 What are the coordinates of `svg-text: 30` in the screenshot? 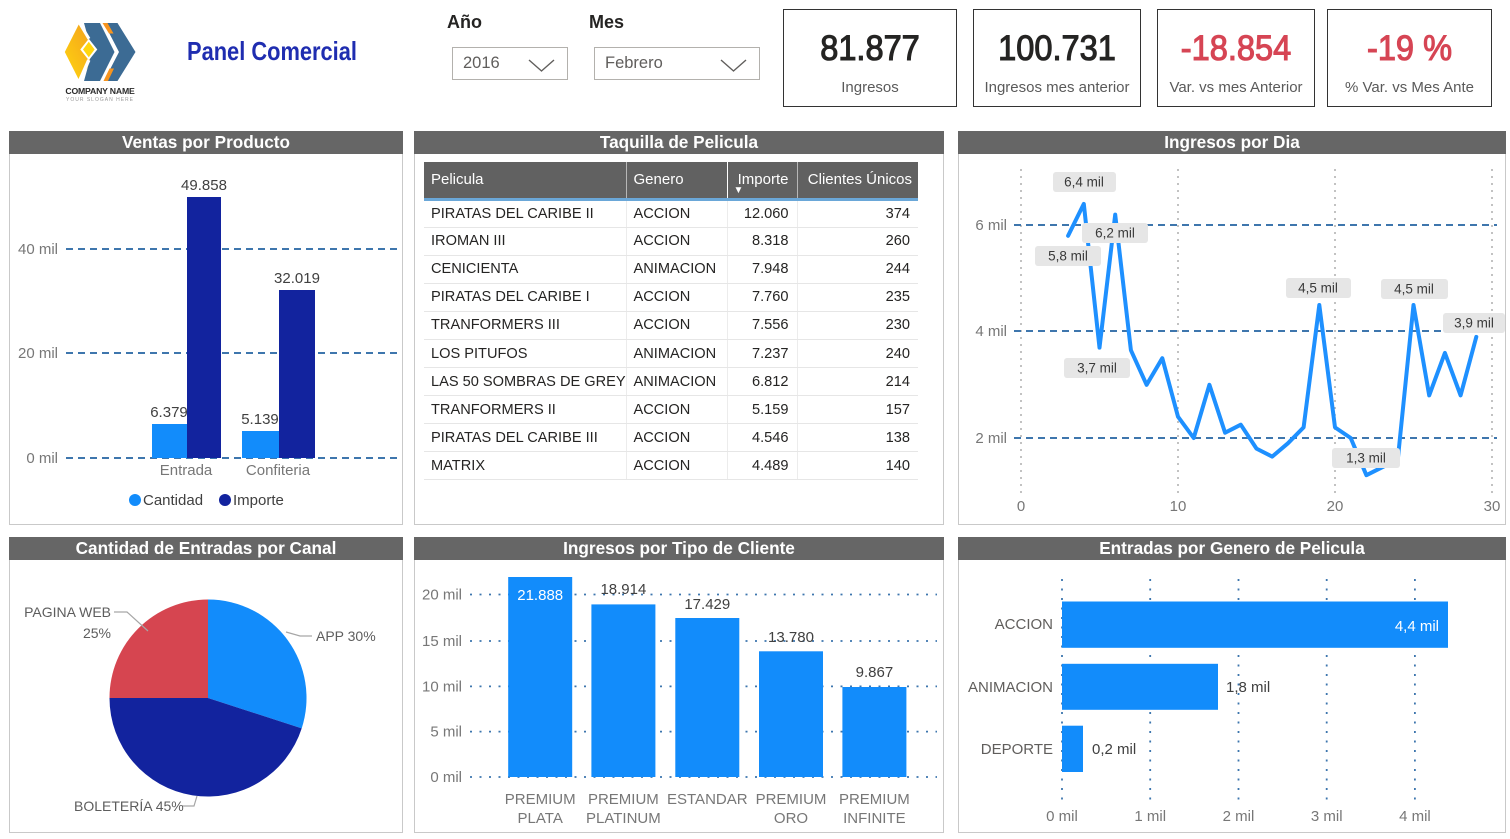 It's located at (1492, 506).